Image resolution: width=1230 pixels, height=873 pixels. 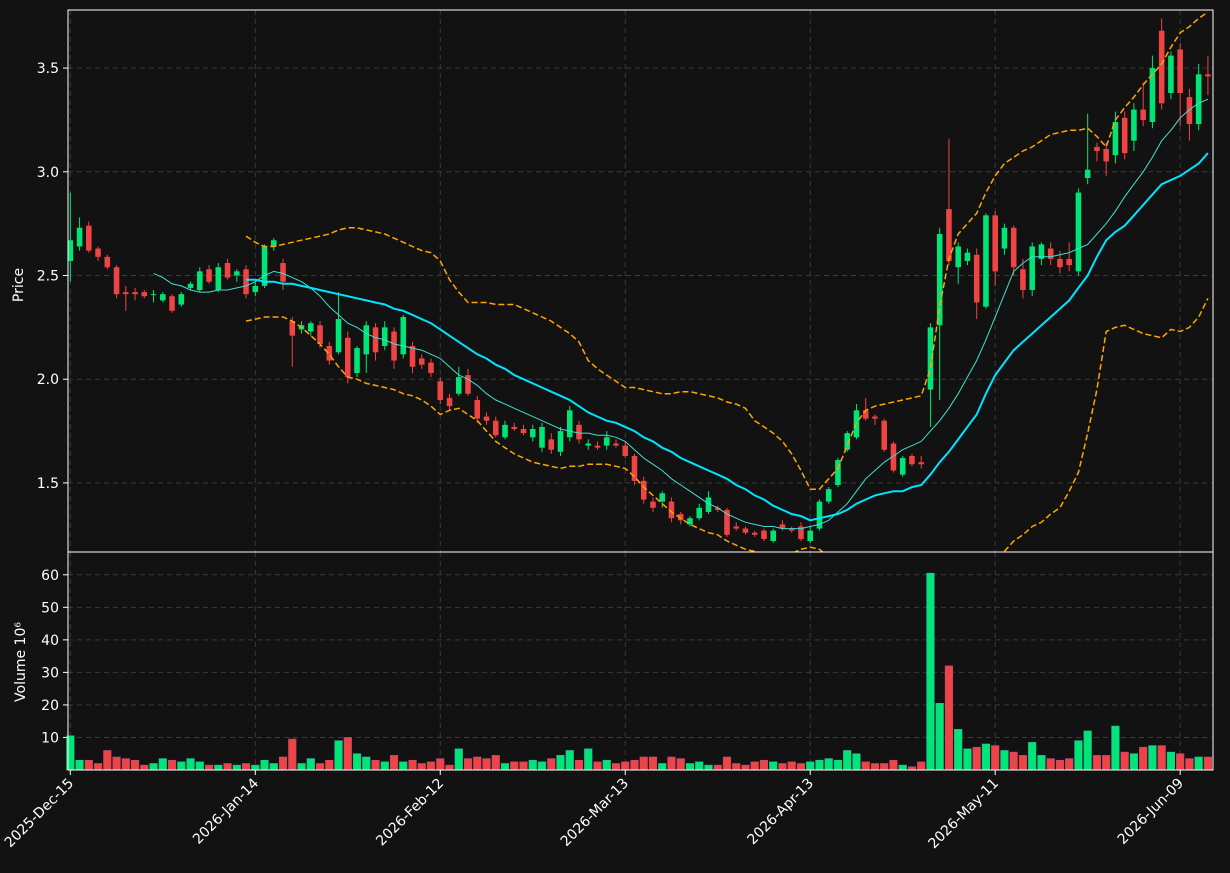 What do you see at coordinates (50, 576) in the screenshot?
I see `y-tick-label: 60` at bounding box center [50, 576].